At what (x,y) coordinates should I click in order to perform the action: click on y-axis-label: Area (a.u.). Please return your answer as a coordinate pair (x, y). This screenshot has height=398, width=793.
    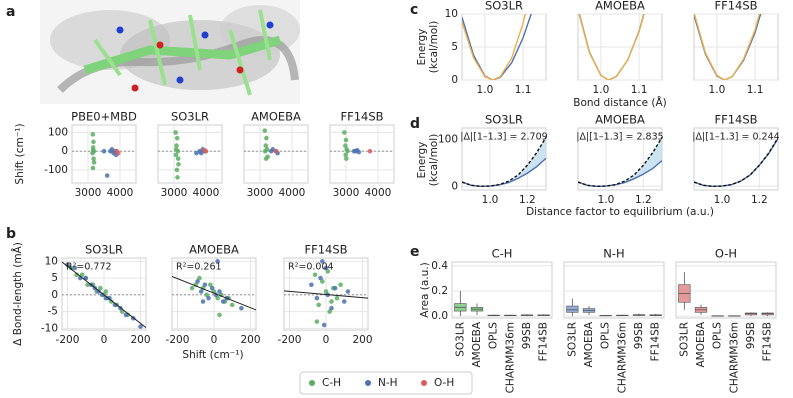
    Looking at the image, I should click on (425, 289).